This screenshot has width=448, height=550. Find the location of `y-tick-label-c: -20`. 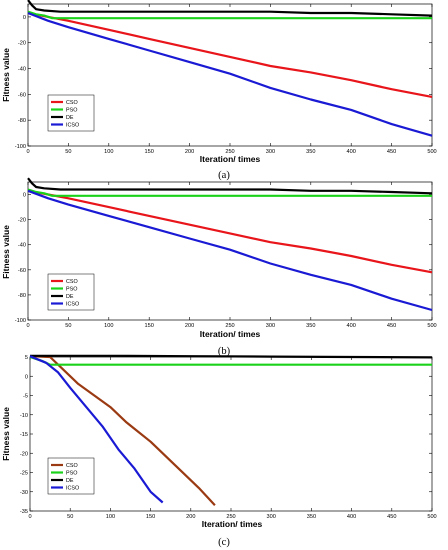

y-tick-label-c: -20 is located at coordinates (24, 454).